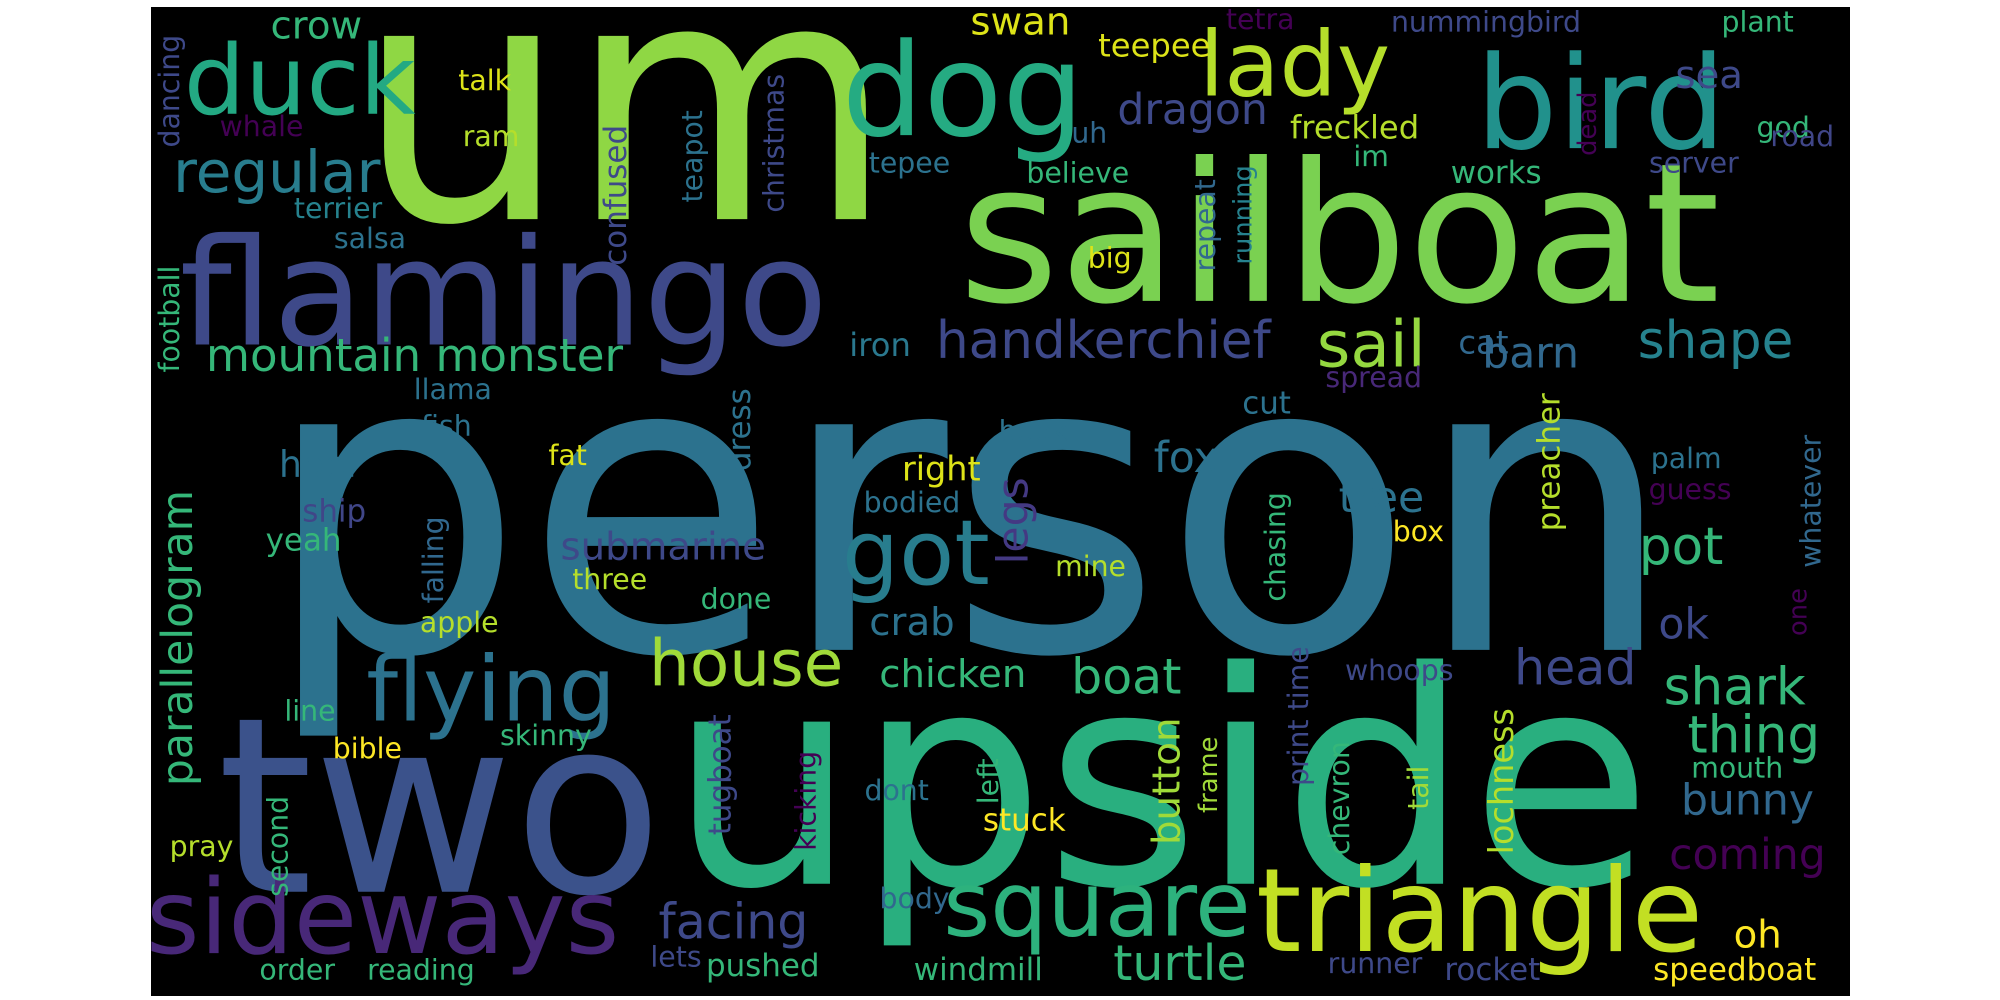 The height and width of the screenshot is (1000, 2000). What do you see at coordinates (1373, 377) in the screenshot?
I see `word: spread` at bounding box center [1373, 377].